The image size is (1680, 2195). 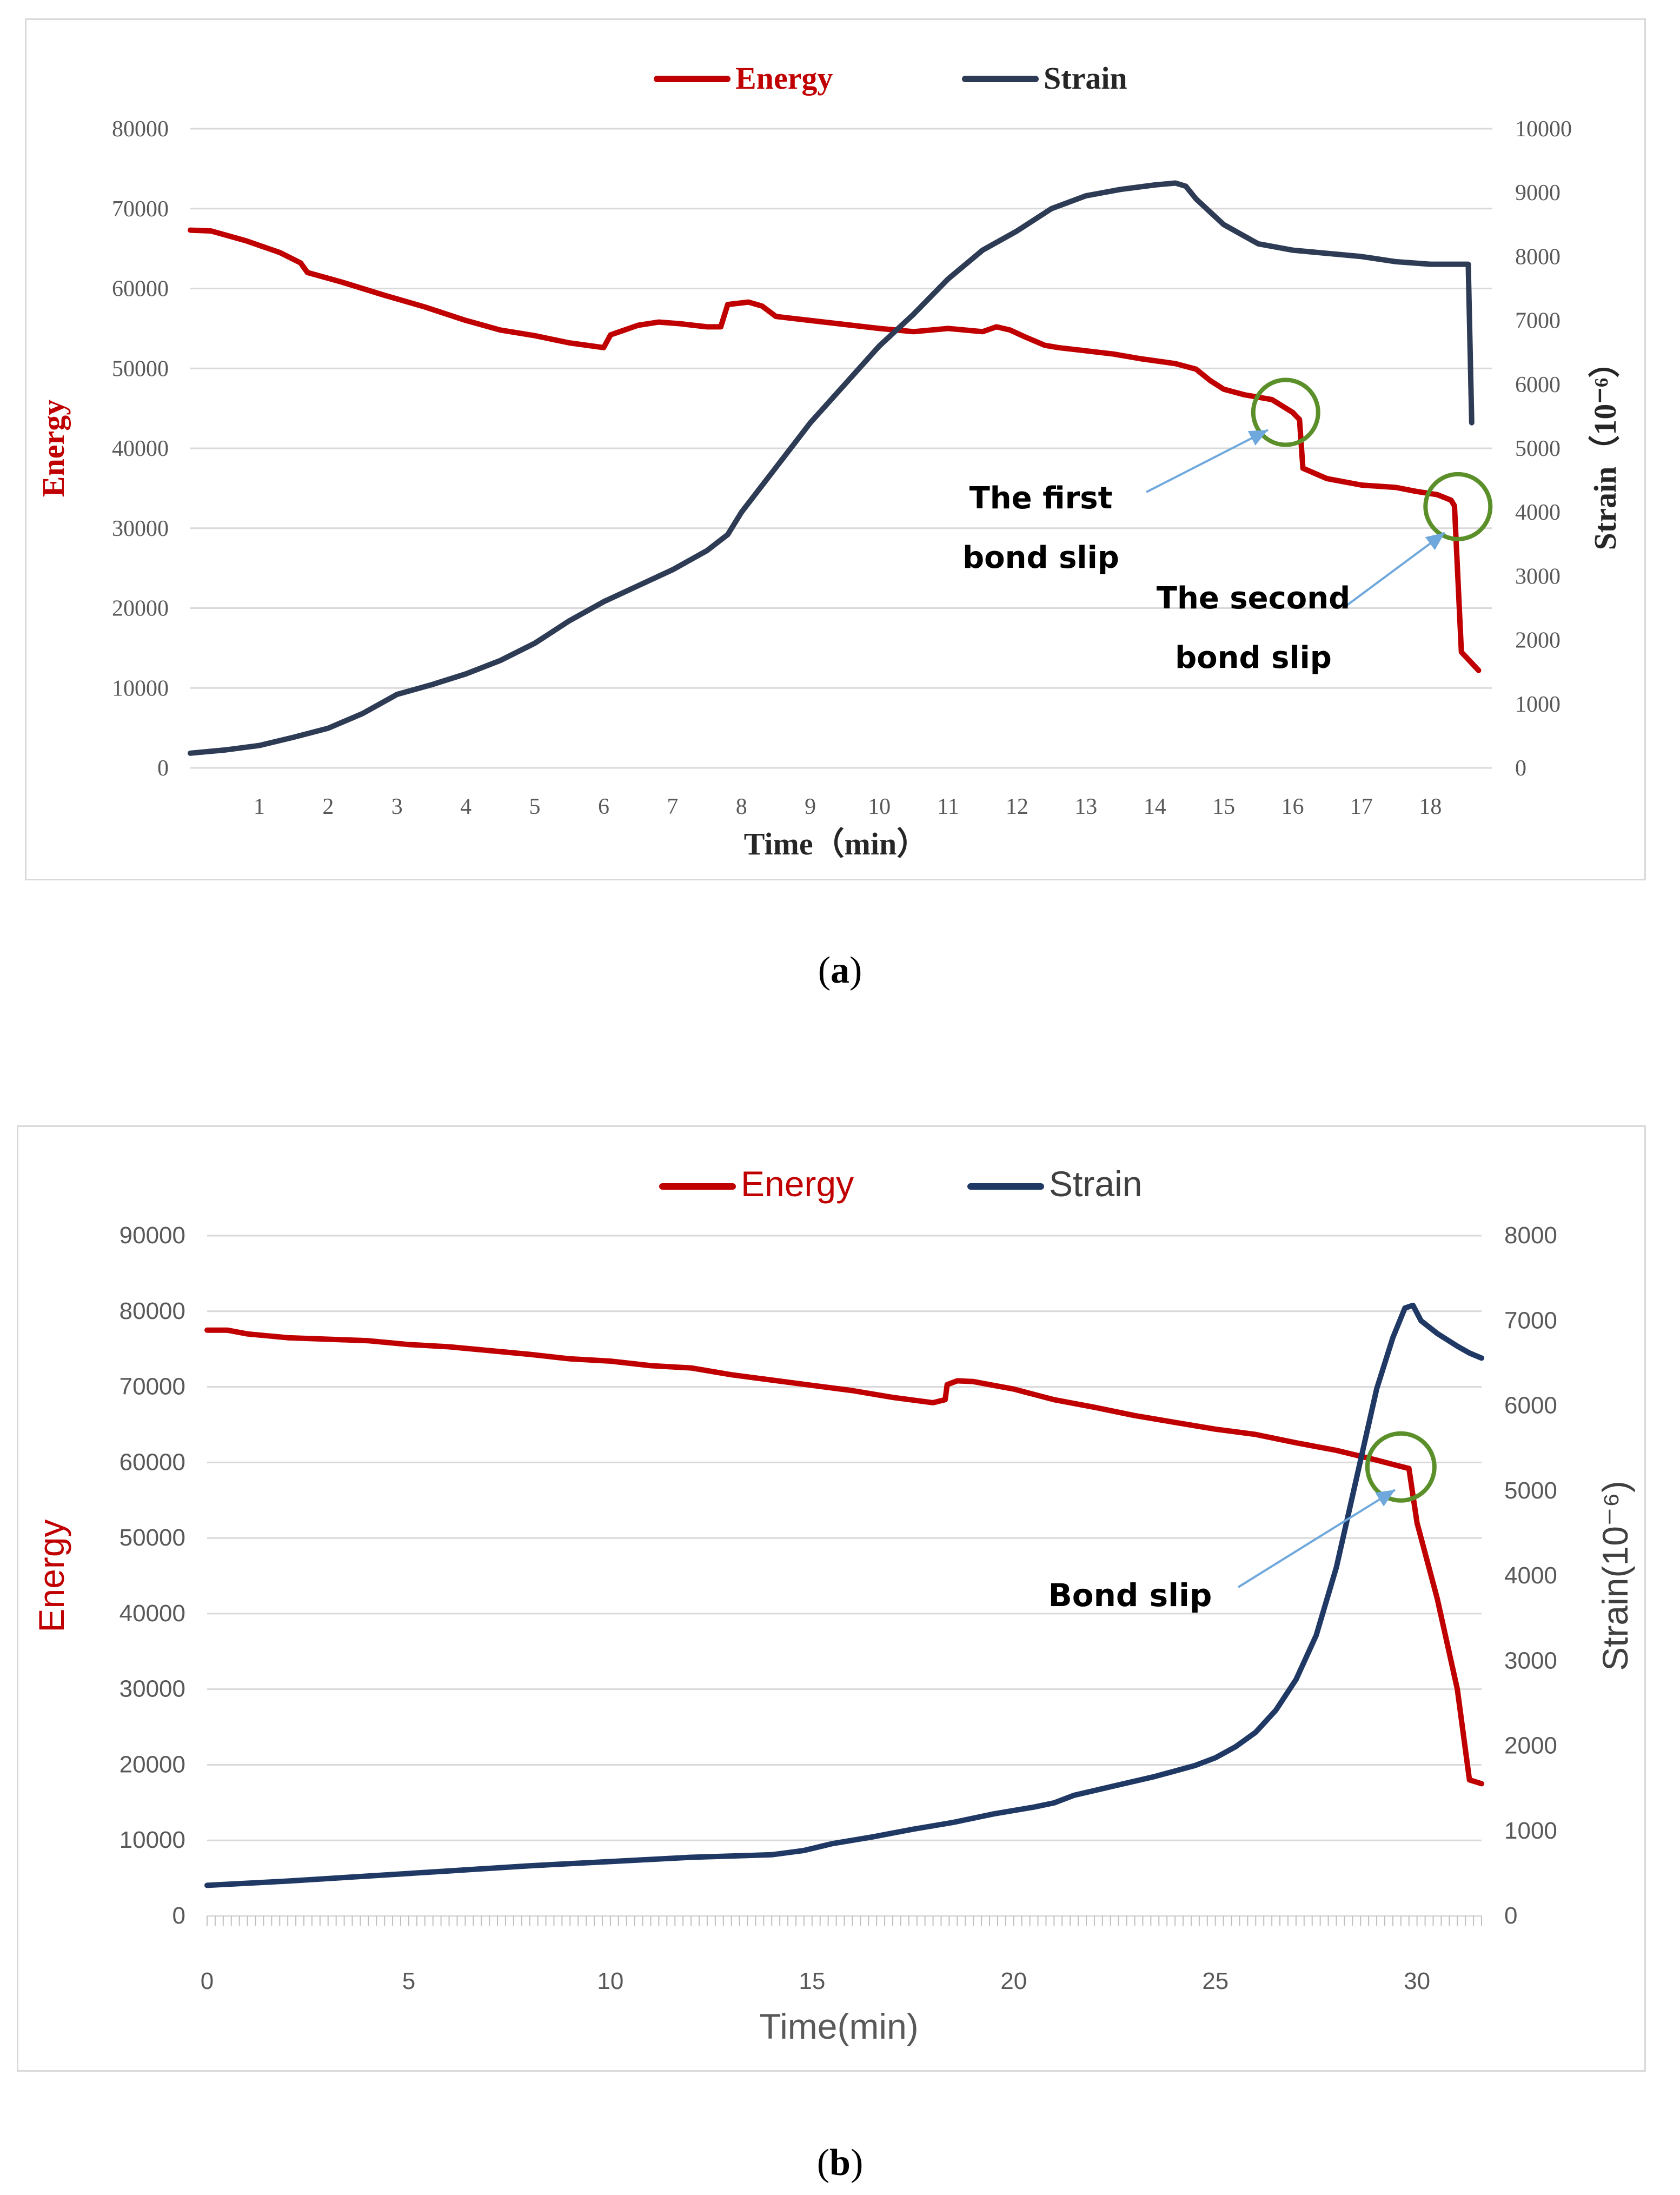 I want to click on x-tick-label: 14, so click(x=1155, y=806).